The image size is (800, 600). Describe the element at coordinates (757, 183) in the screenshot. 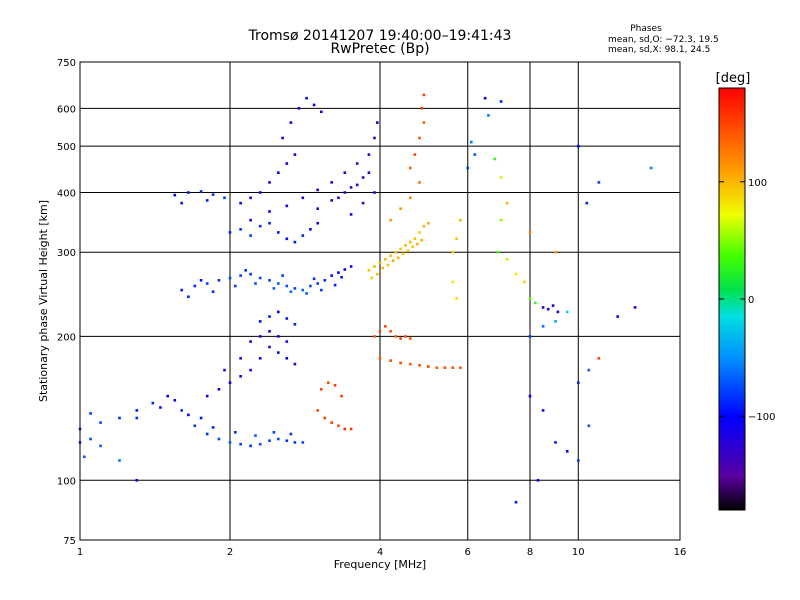

I see `colorbar-tick-label: 100` at that location.